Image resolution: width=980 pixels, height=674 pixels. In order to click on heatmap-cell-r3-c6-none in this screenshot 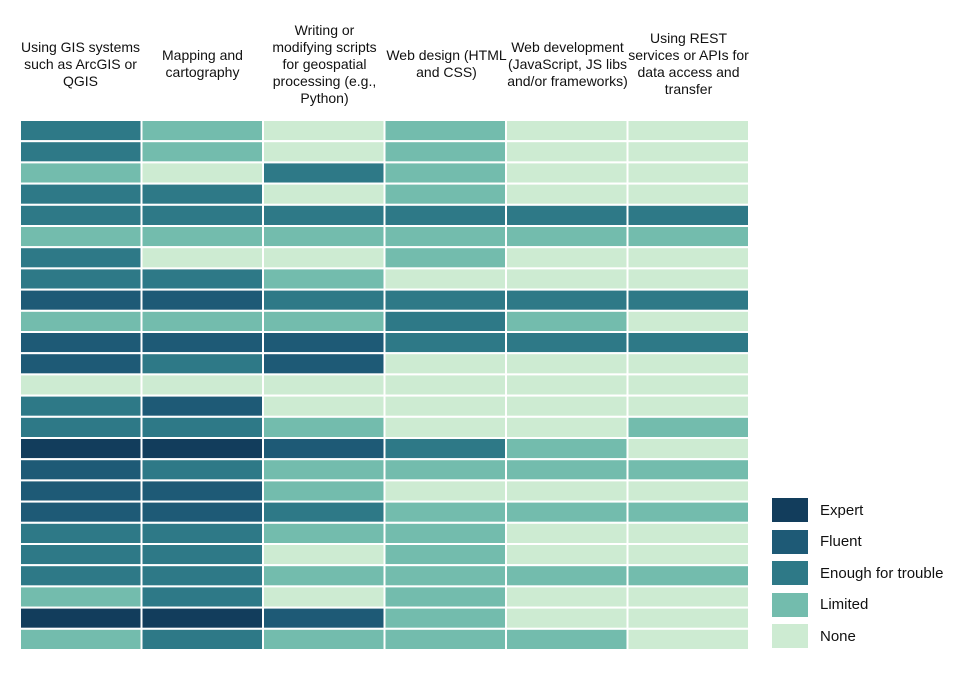, I will do `click(688, 173)`.